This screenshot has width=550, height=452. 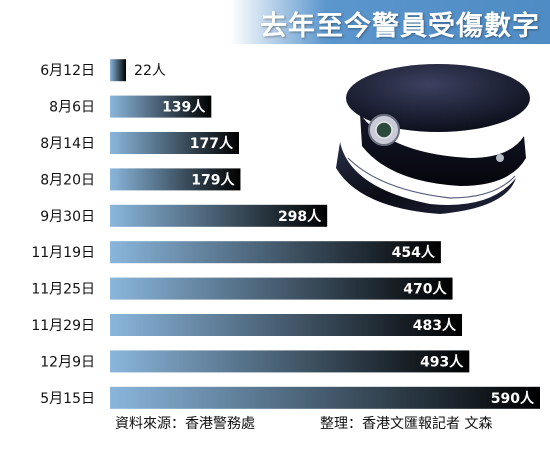 What do you see at coordinates (67, 362) in the screenshot?
I see `category-label: 12月9日` at bounding box center [67, 362].